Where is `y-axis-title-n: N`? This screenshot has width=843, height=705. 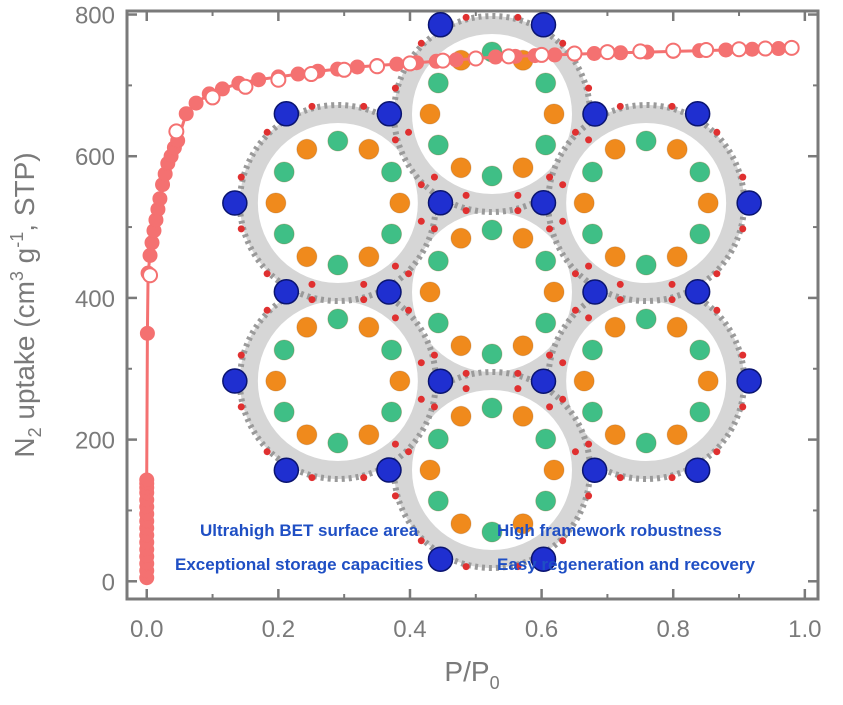 y-axis-title-n: N is located at coordinates (24, 447).